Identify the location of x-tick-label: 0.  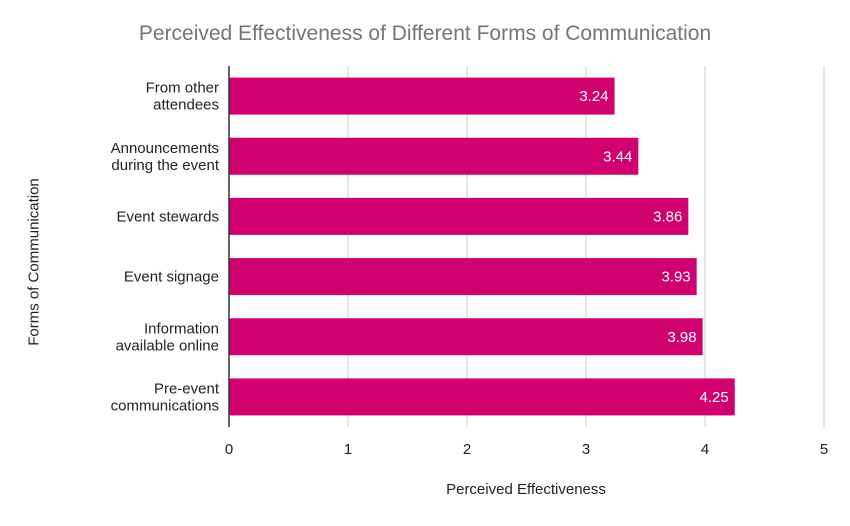
(229, 449).